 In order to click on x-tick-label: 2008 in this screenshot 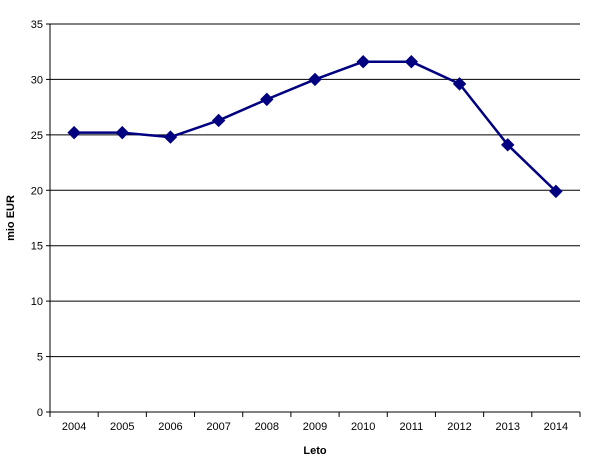, I will do `click(267, 427)`.